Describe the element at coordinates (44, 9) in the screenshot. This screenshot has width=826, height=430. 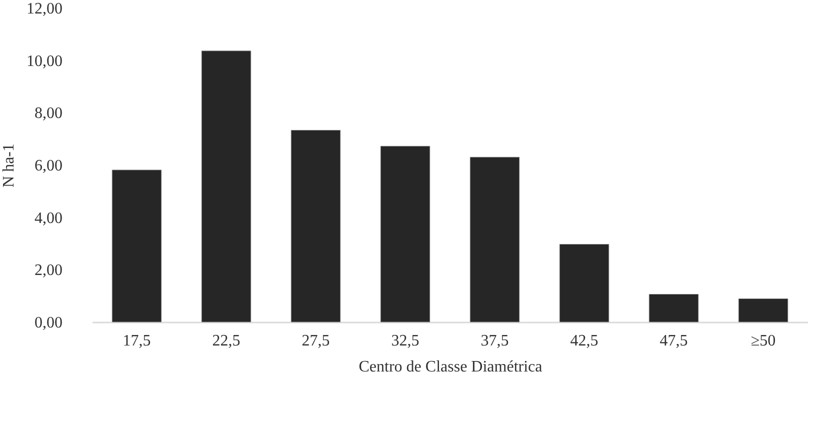
I see `y-tick-label: 12,00` at that location.